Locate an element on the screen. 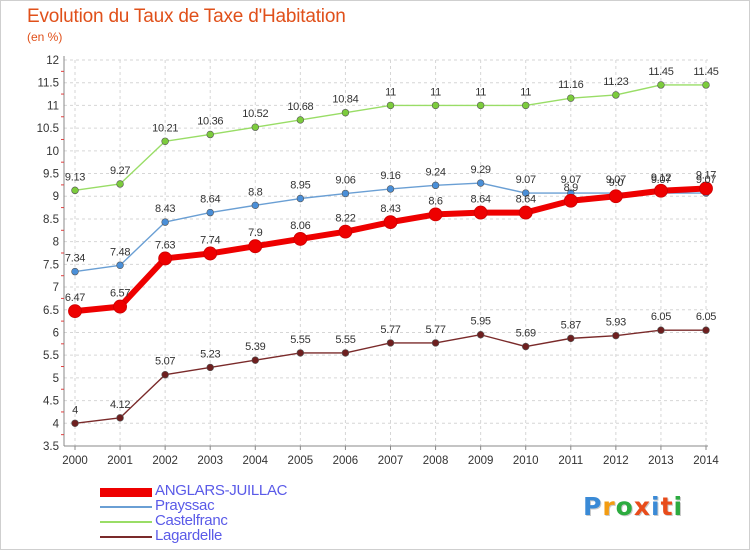 The width and height of the screenshot is (750, 550). x-tick-label: 2012 is located at coordinates (616, 461).